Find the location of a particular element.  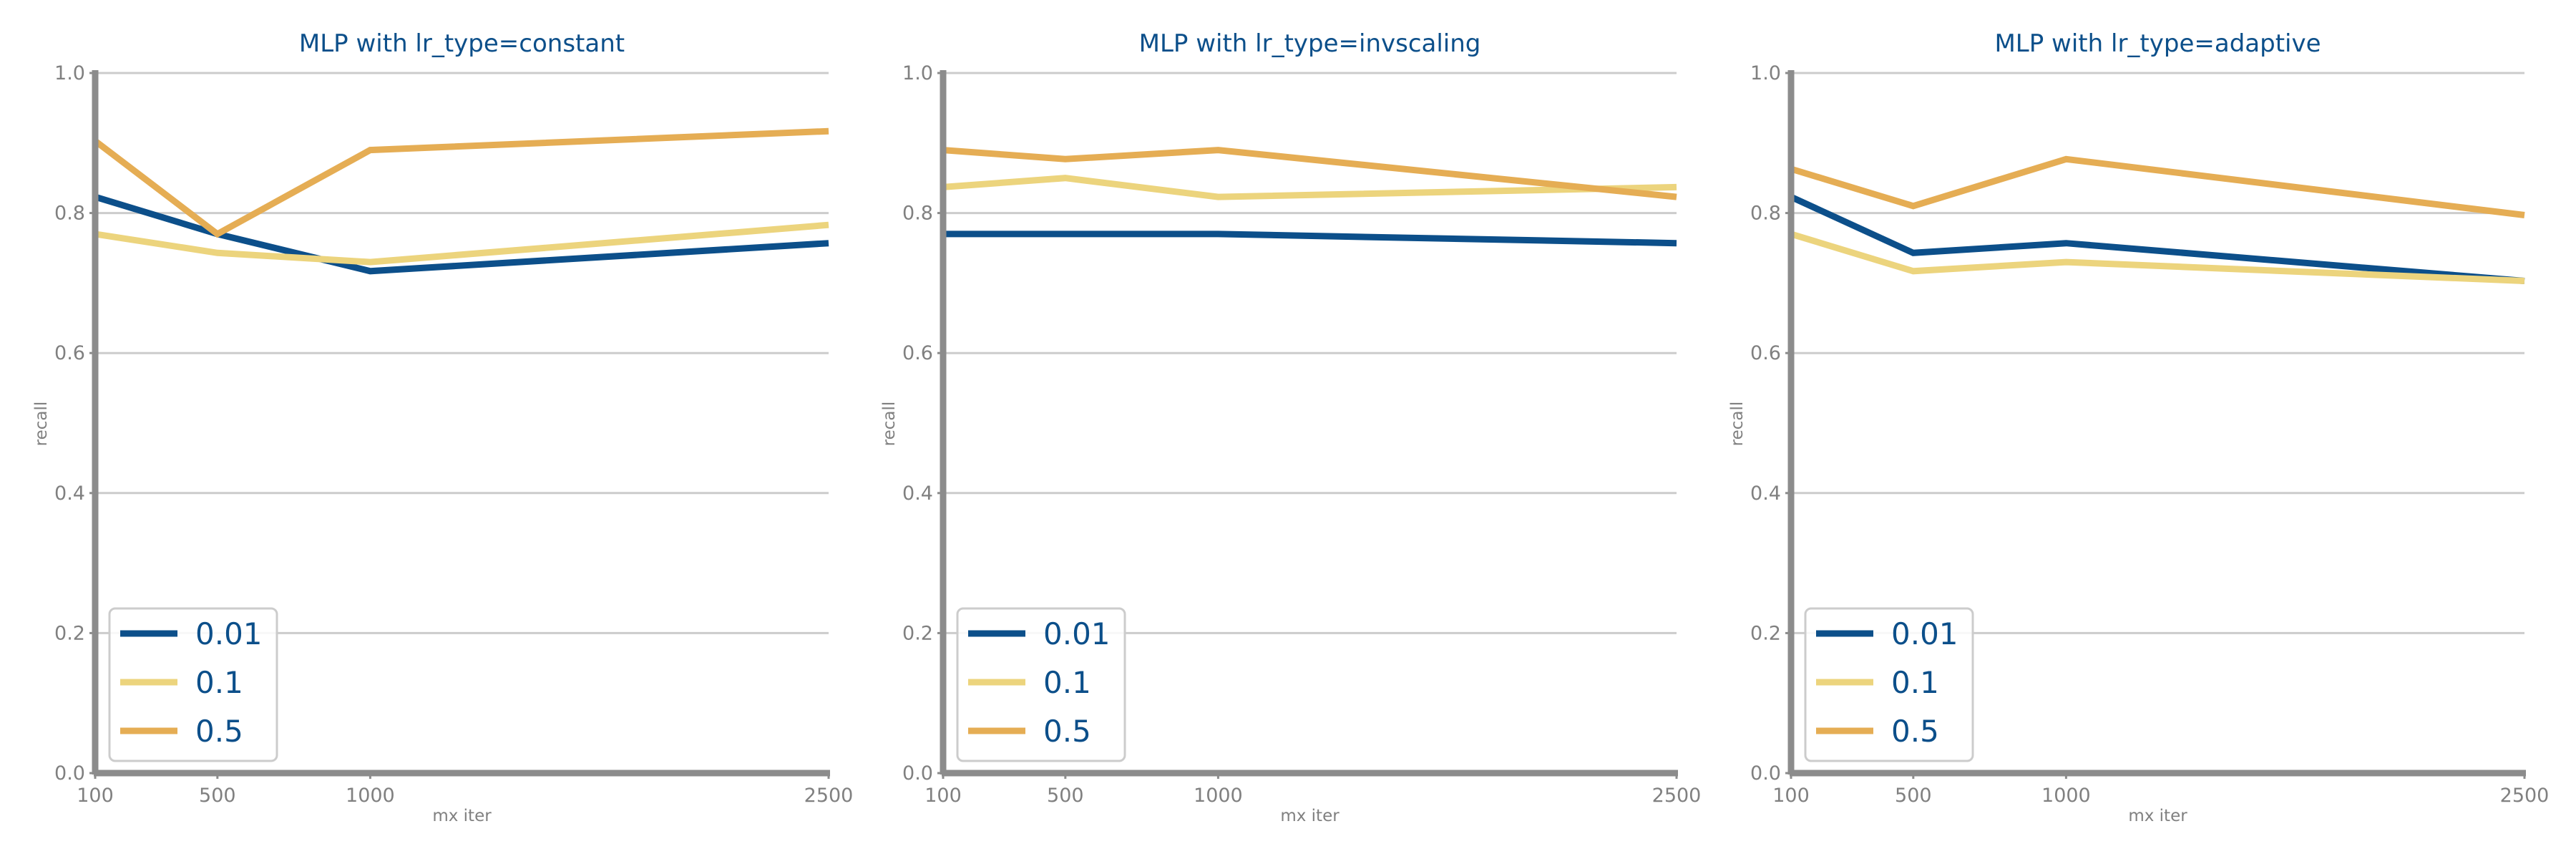

chart-title: MLP with lr_type=invscaling is located at coordinates (1310, 43).